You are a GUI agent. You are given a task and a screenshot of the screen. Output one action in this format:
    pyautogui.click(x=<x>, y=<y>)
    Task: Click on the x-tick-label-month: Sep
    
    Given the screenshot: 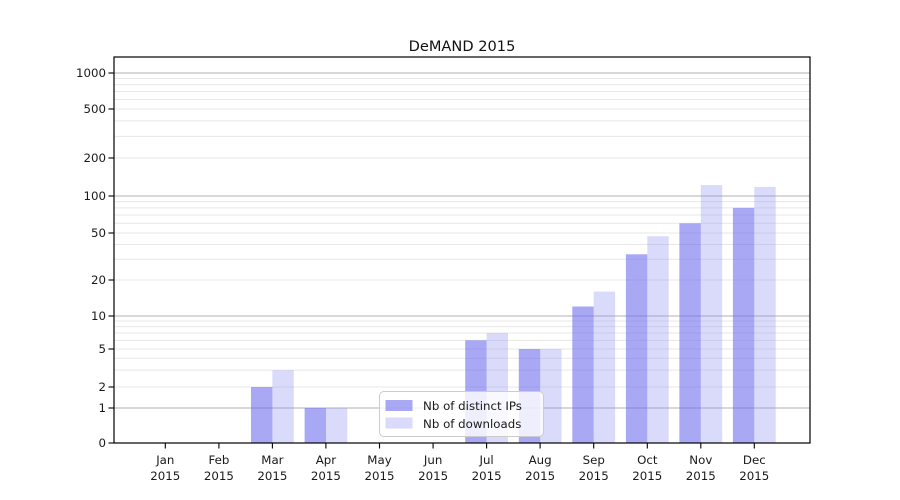 What is the action you would take?
    pyautogui.click(x=594, y=460)
    